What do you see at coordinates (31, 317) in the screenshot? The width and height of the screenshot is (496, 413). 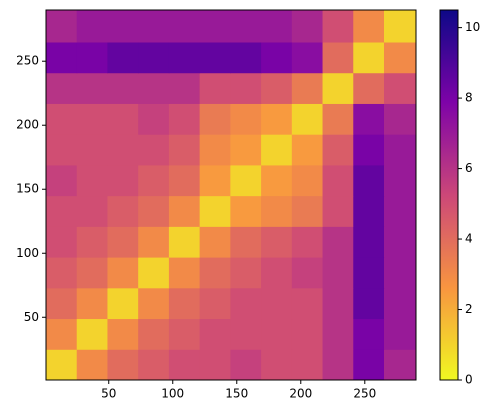 I see `y-tick-label: 50` at bounding box center [31, 317].